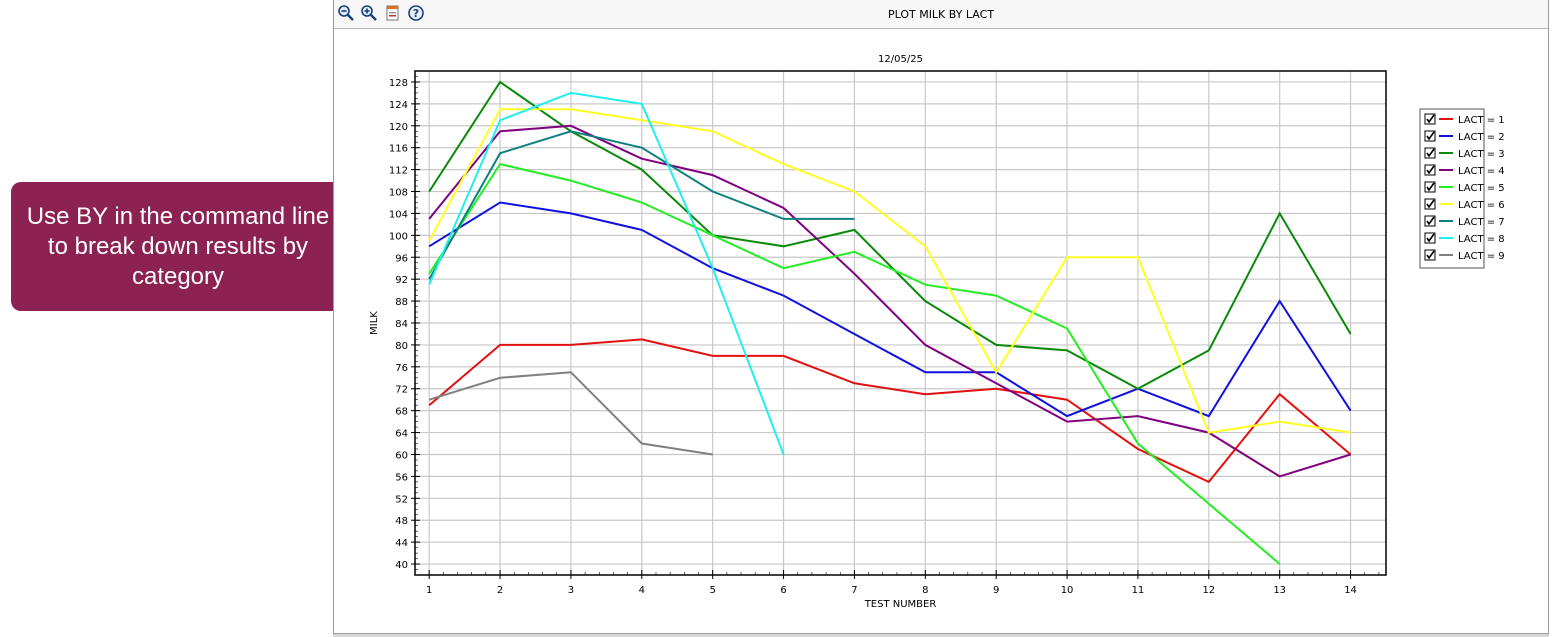 Image resolution: width=1553 pixels, height=637 pixels. Describe the element at coordinates (1067, 590) in the screenshot. I see `x-tick-label: 10` at that location.